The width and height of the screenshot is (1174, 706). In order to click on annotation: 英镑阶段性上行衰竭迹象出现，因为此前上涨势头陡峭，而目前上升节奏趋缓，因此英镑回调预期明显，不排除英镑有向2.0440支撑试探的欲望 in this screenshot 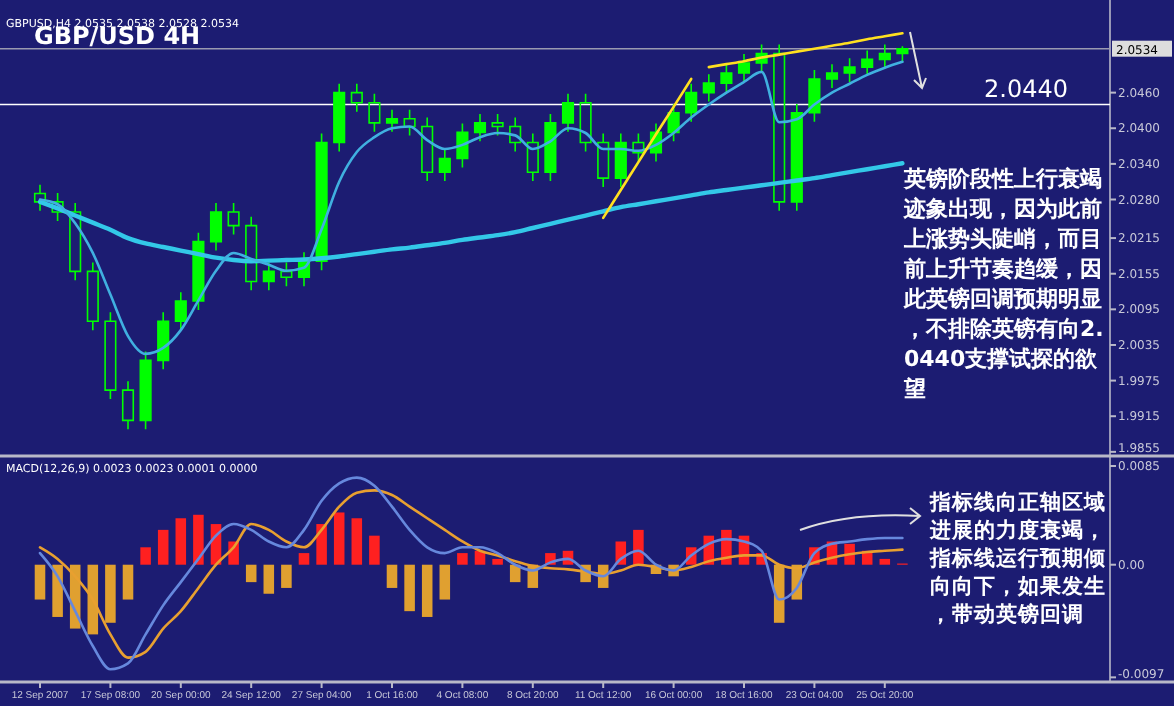, I will do `click(1003, 284)`.